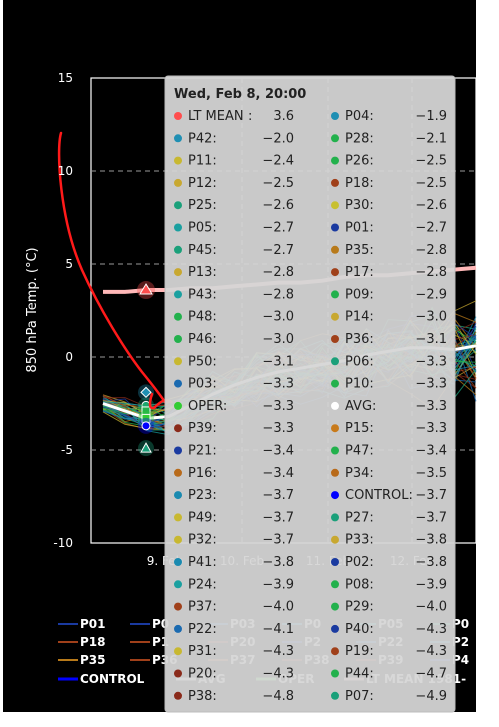  What do you see at coordinates (359, 161) in the screenshot?
I see `tooltip-series-name: P26:` at bounding box center [359, 161].